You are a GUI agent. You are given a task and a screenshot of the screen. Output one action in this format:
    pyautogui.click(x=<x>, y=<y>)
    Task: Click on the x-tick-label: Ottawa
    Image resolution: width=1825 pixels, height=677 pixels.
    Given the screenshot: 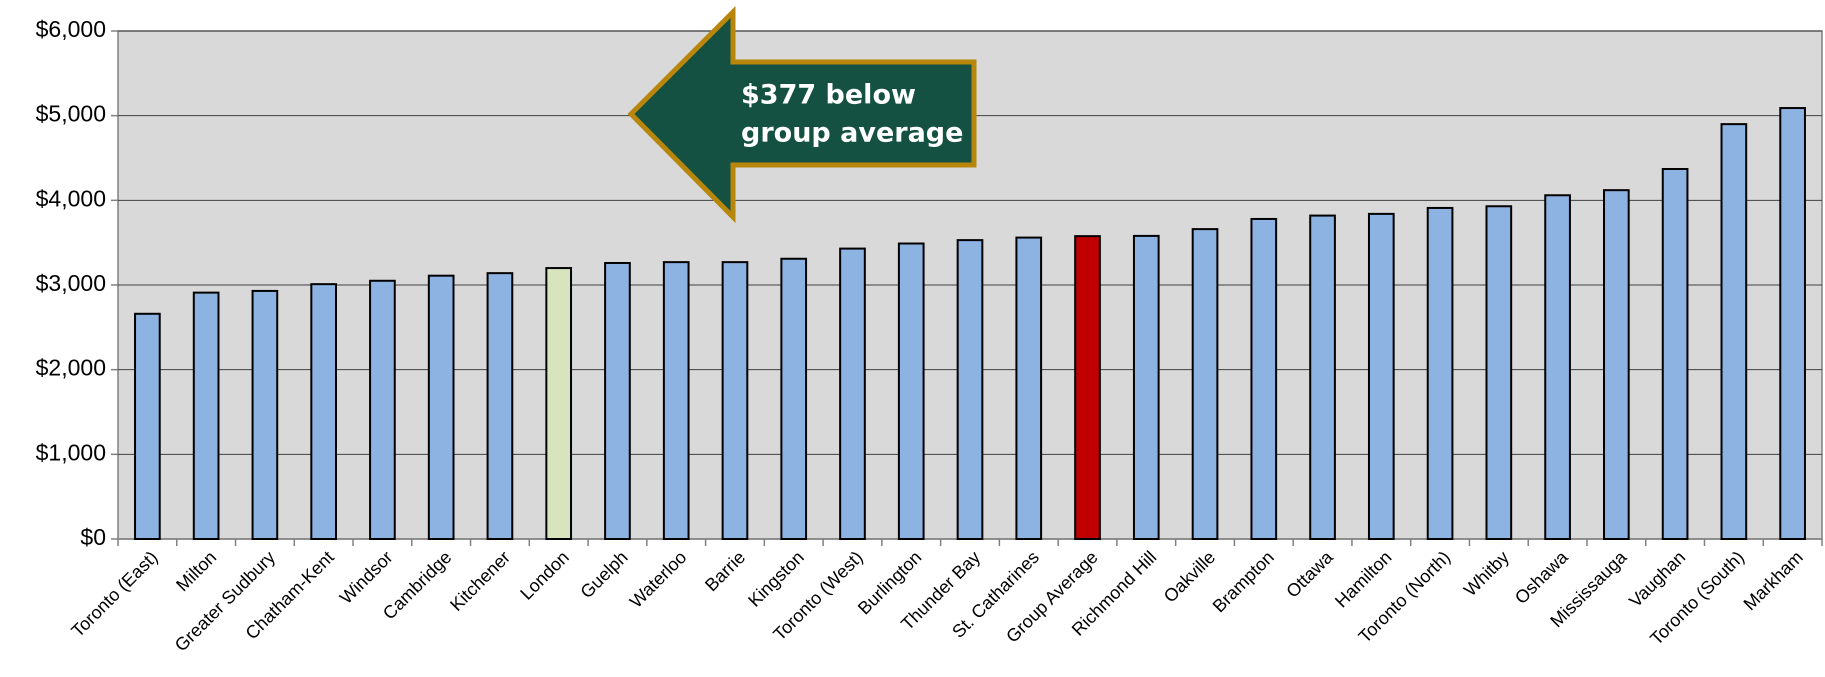 What is the action you would take?
    pyautogui.click(x=1309, y=573)
    